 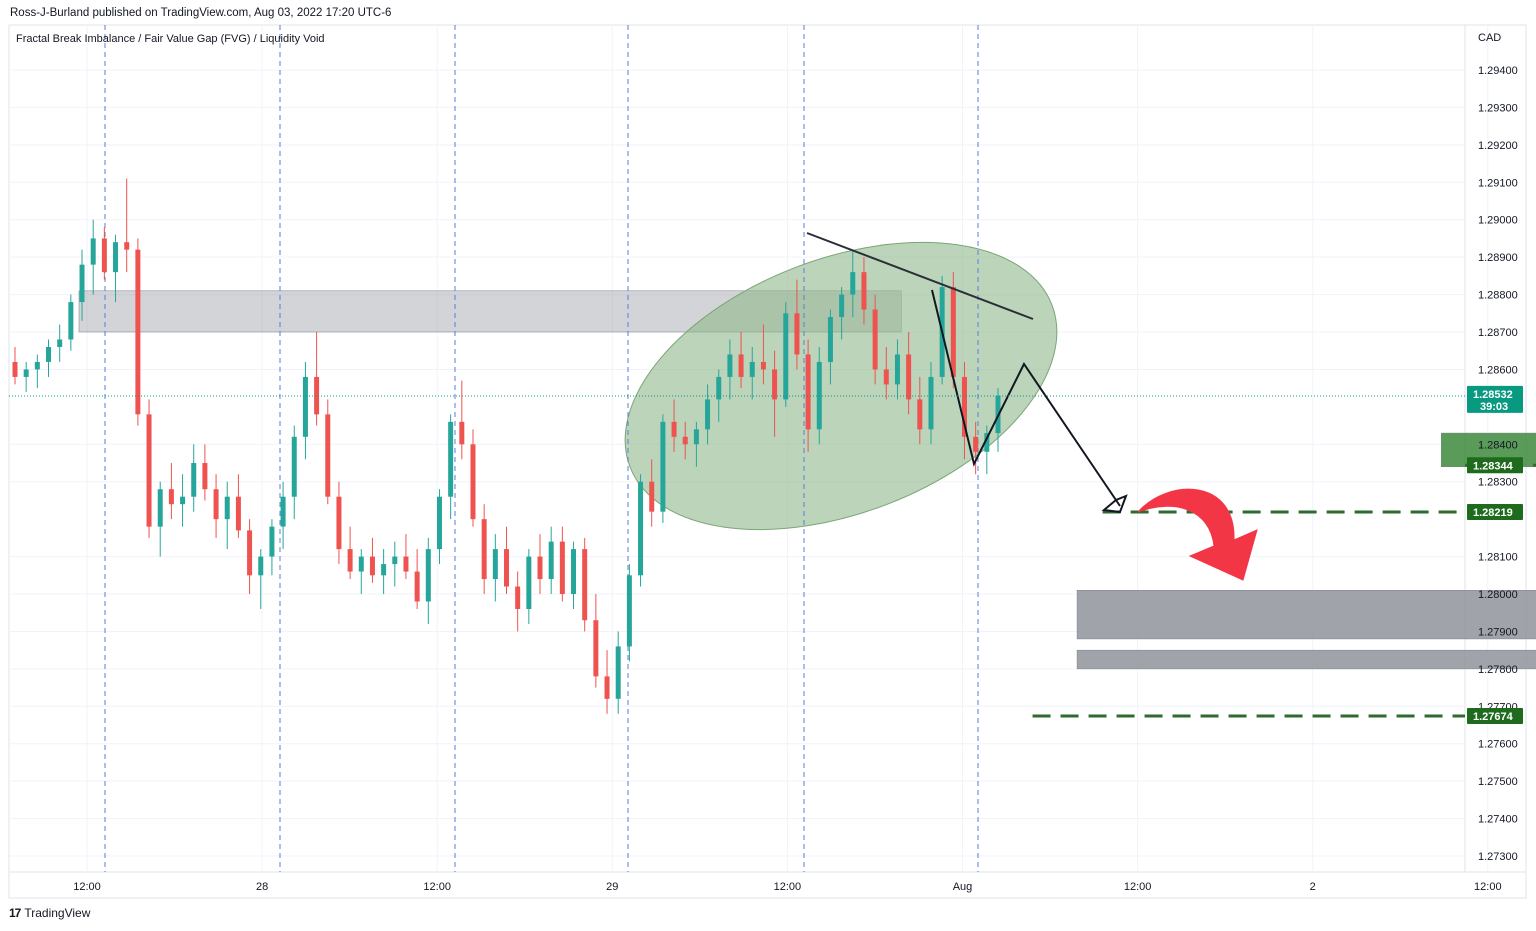 What do you see at coordinates (1498, 745) in the screenshot?
I see `y-tick-label: 1.27600` at bounding box center [1498, 745].